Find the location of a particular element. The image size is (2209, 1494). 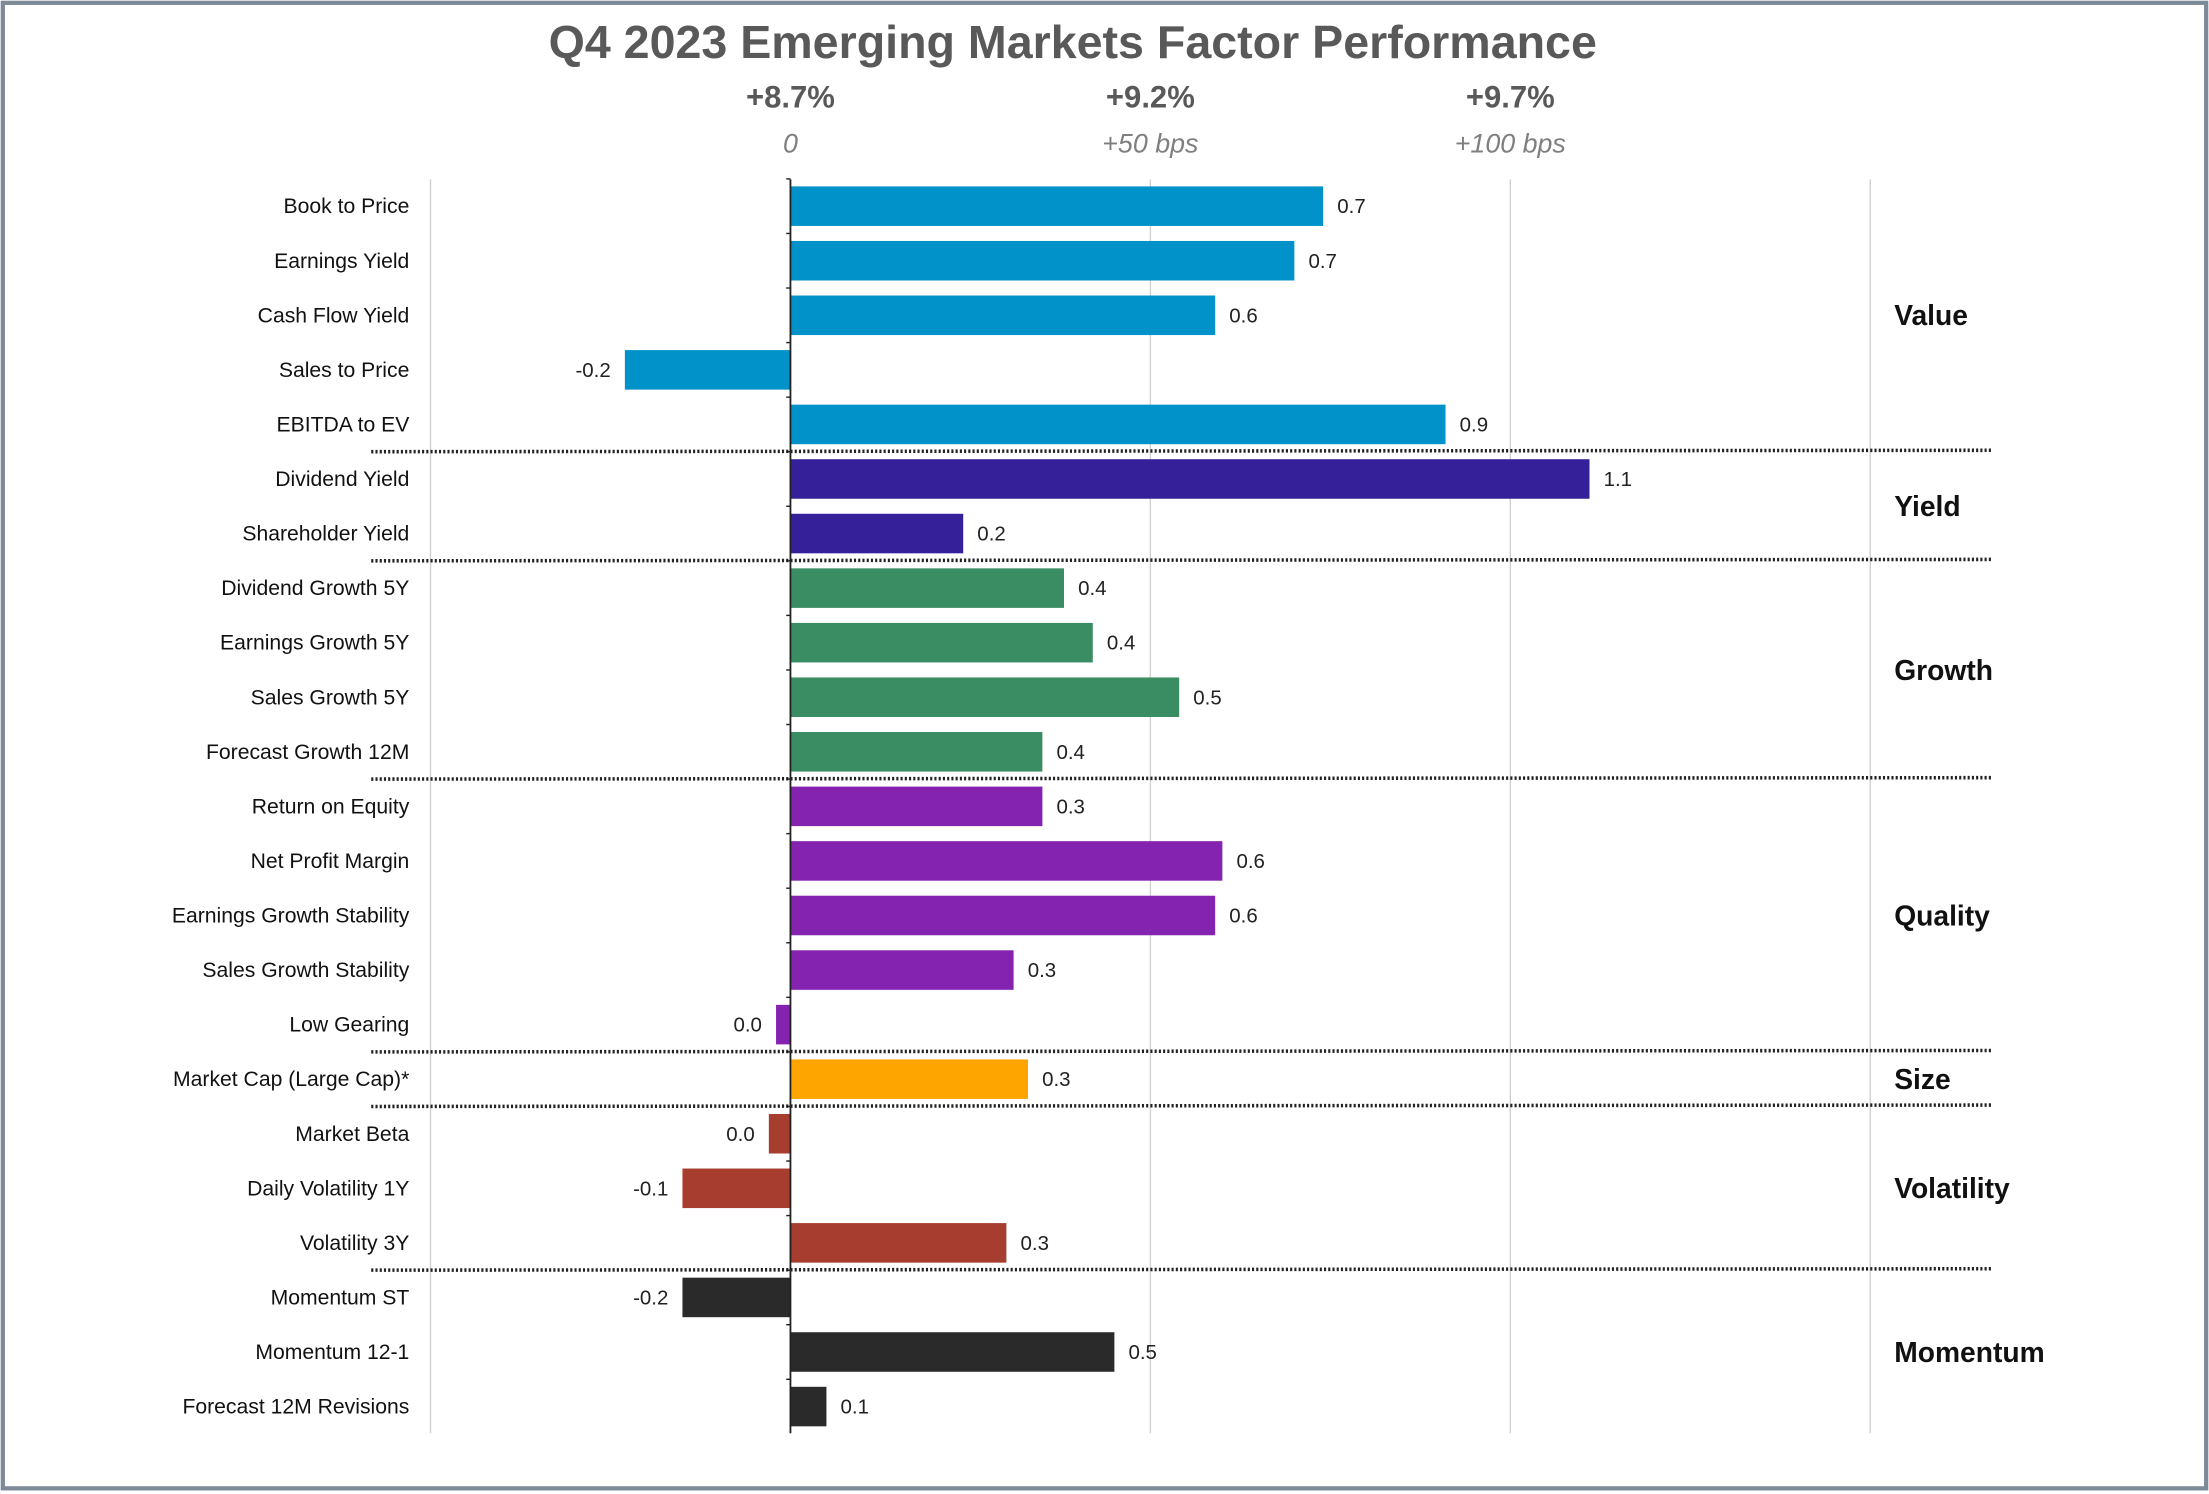

x-tick-sub-label: 0 is located at coordinates (790, 144).